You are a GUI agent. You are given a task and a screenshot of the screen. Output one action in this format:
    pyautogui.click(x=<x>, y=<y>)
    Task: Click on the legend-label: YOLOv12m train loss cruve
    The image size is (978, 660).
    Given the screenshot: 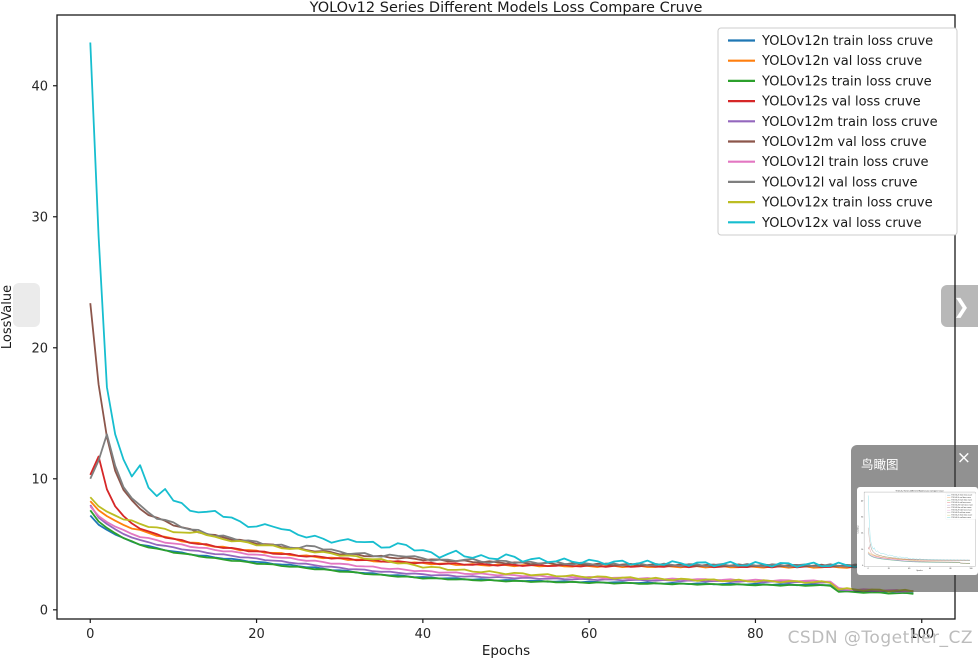 What is the action you would take?
    pyautogui.click(x=849, y=122)
    